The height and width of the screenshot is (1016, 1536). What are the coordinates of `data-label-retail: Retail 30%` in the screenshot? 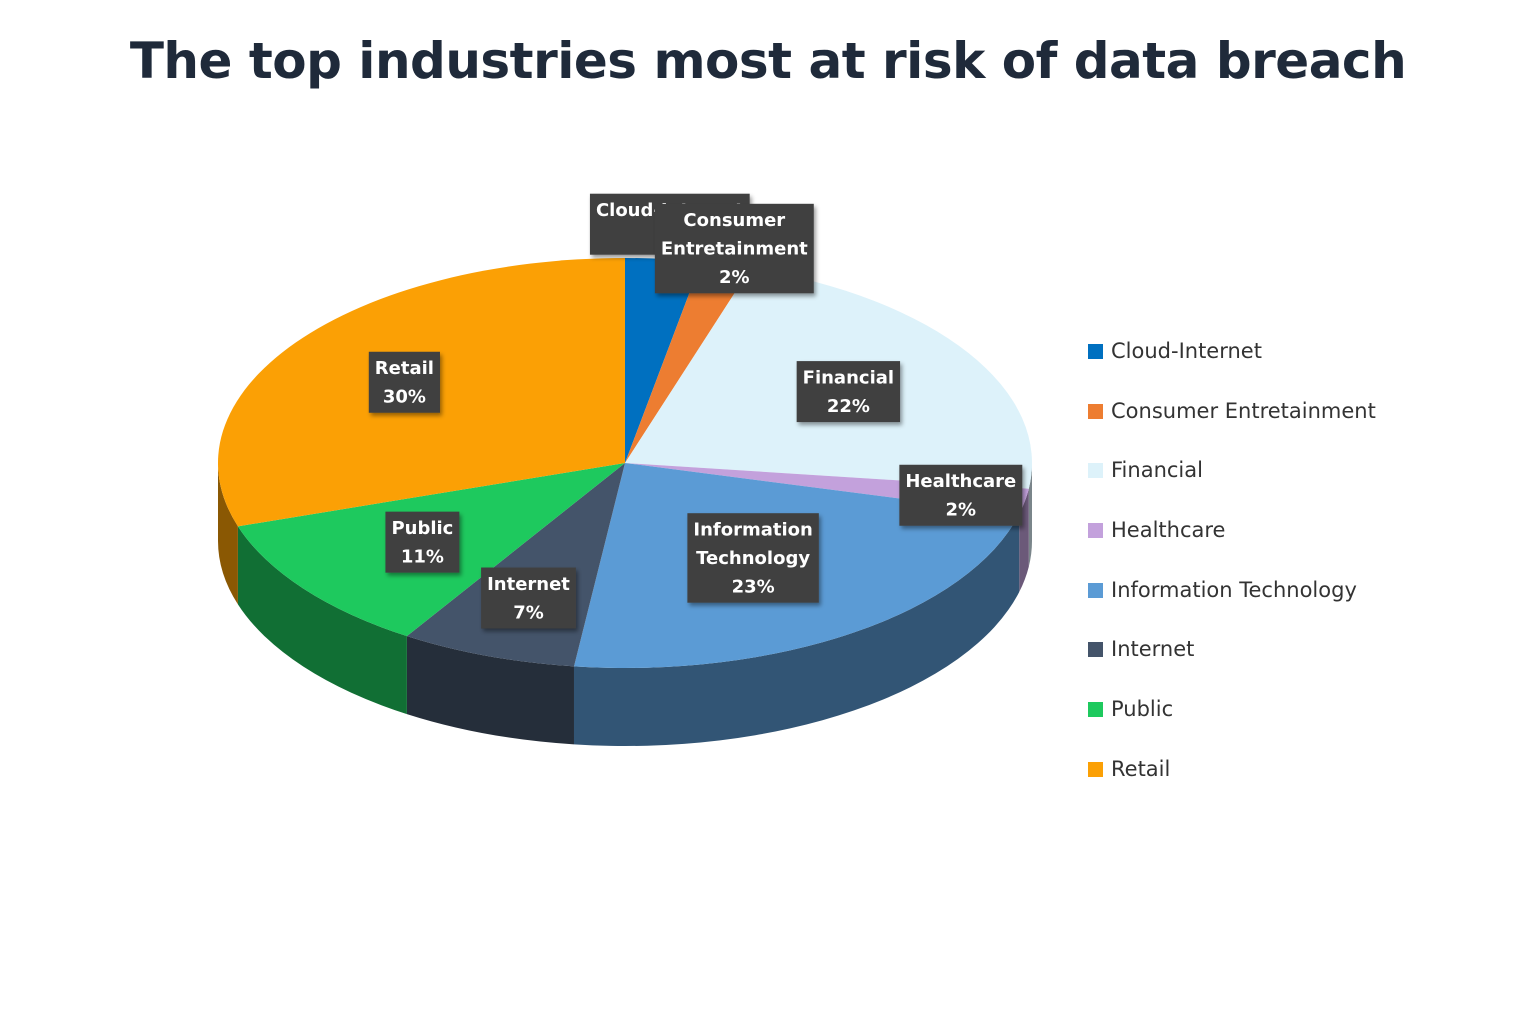 It's located at (404, 382).